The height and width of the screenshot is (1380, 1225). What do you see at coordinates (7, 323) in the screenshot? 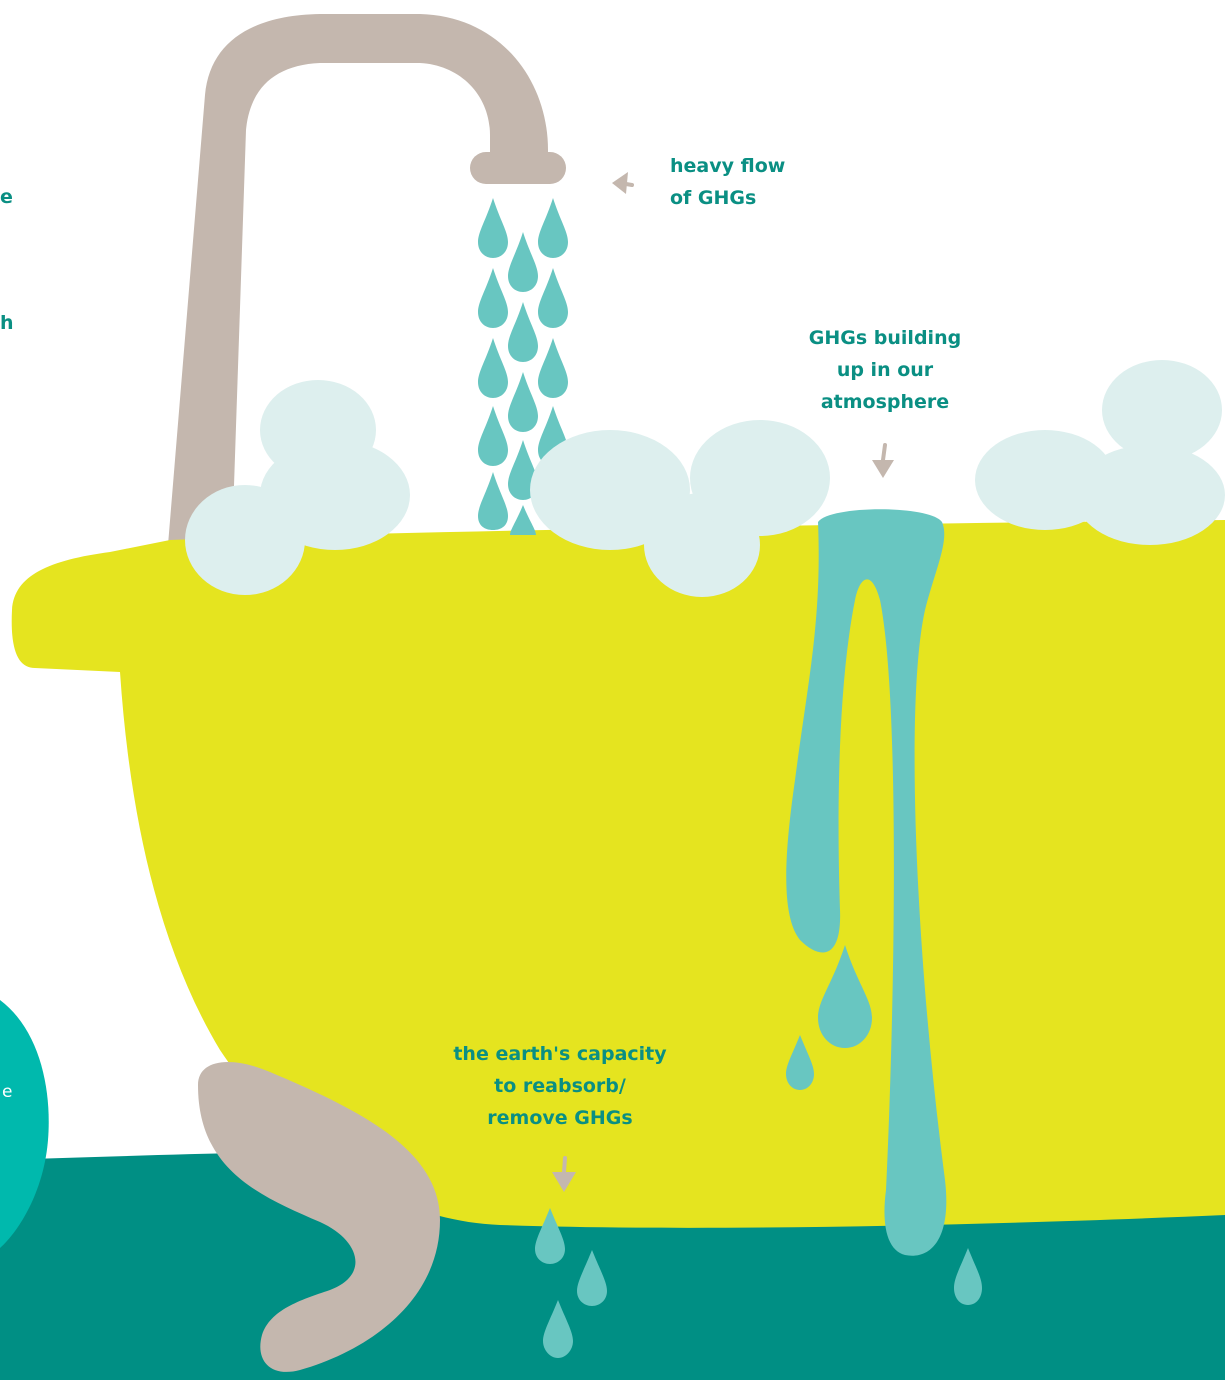
I see `left-text-fragment: h` at bounding box center [7, 323].